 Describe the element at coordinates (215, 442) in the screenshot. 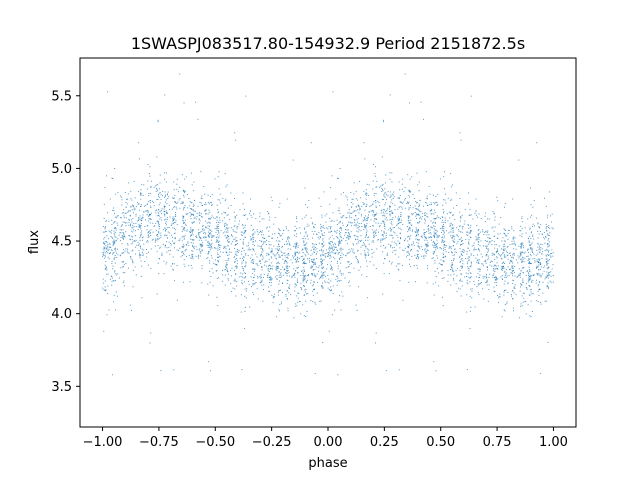

I see `x-tick-label: −0.50` at that location.